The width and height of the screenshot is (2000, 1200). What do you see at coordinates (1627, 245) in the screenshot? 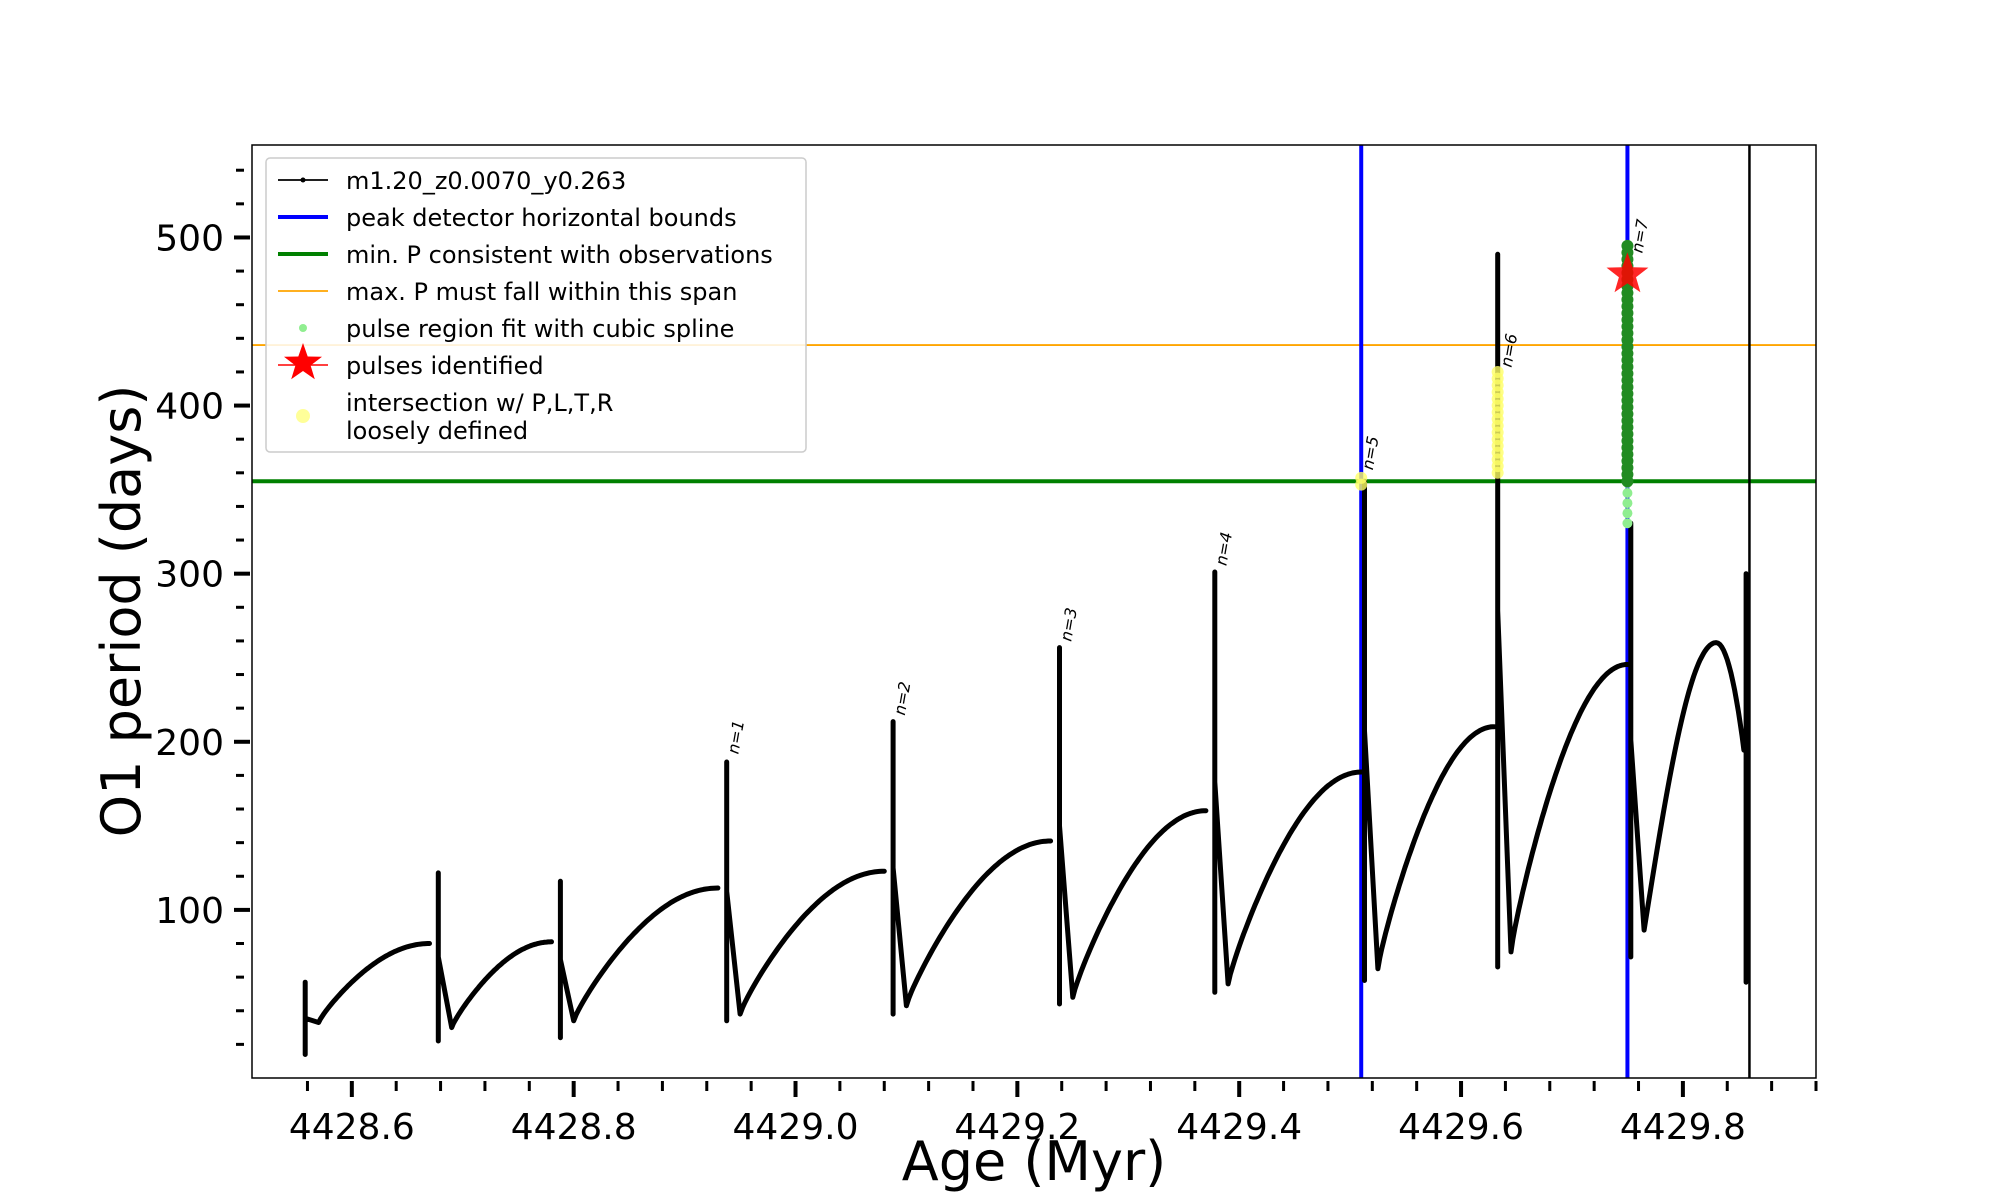
I see `identified-point` at bounding box center [1627, 245].